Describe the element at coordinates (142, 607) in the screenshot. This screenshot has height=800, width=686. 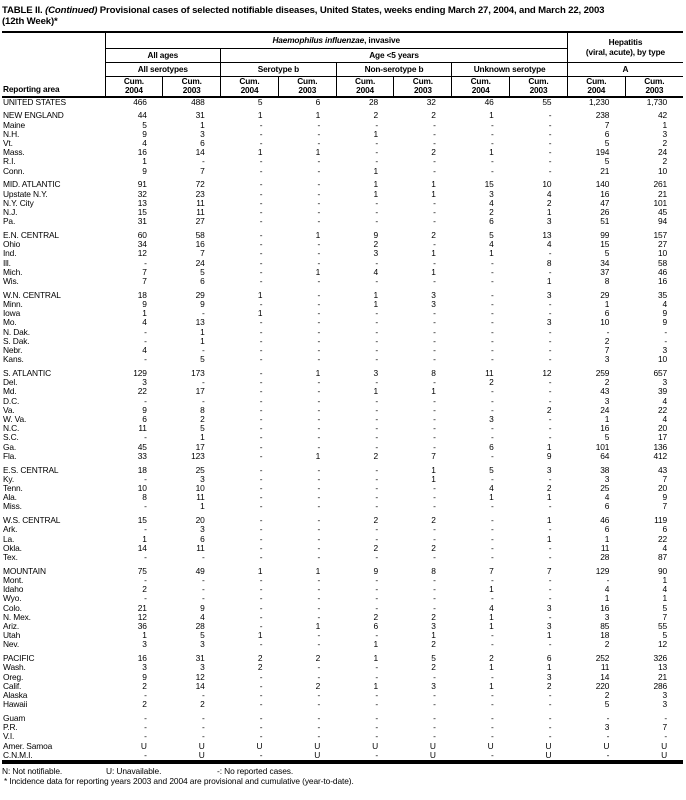
I see `cell-value: 21` at that location.